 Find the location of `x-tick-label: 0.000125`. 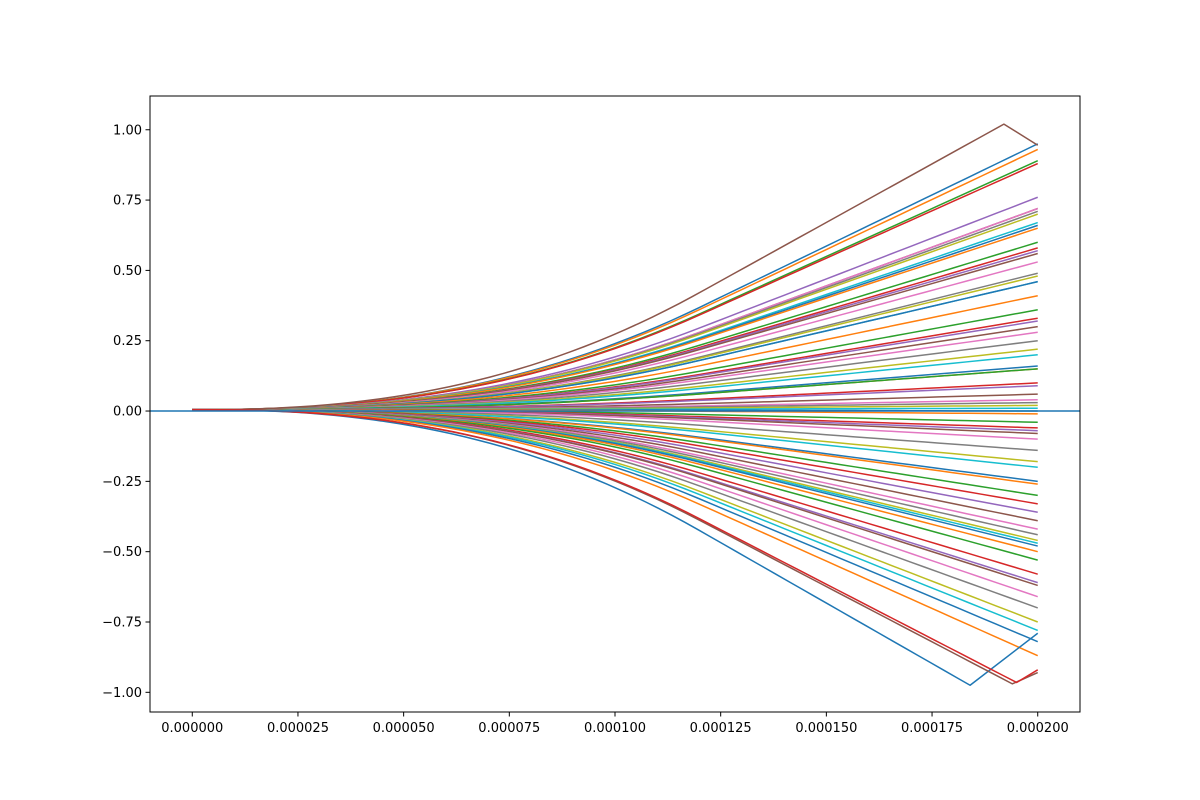

x-tick-label: 0.000125 is located at coordinates (721, 728).